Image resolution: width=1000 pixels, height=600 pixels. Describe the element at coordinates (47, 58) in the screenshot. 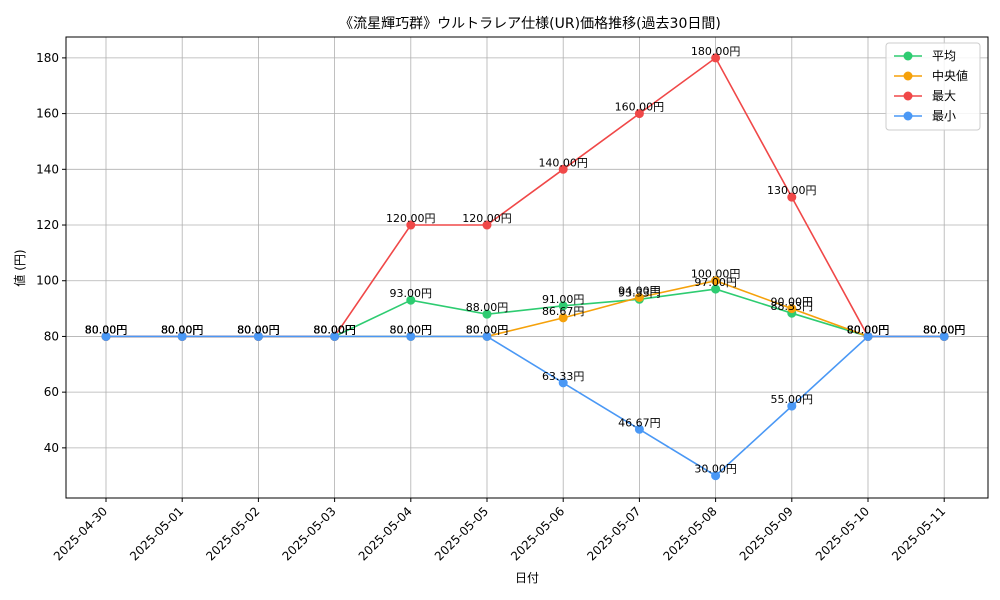

I see `y-tick-label: 180` at that location.